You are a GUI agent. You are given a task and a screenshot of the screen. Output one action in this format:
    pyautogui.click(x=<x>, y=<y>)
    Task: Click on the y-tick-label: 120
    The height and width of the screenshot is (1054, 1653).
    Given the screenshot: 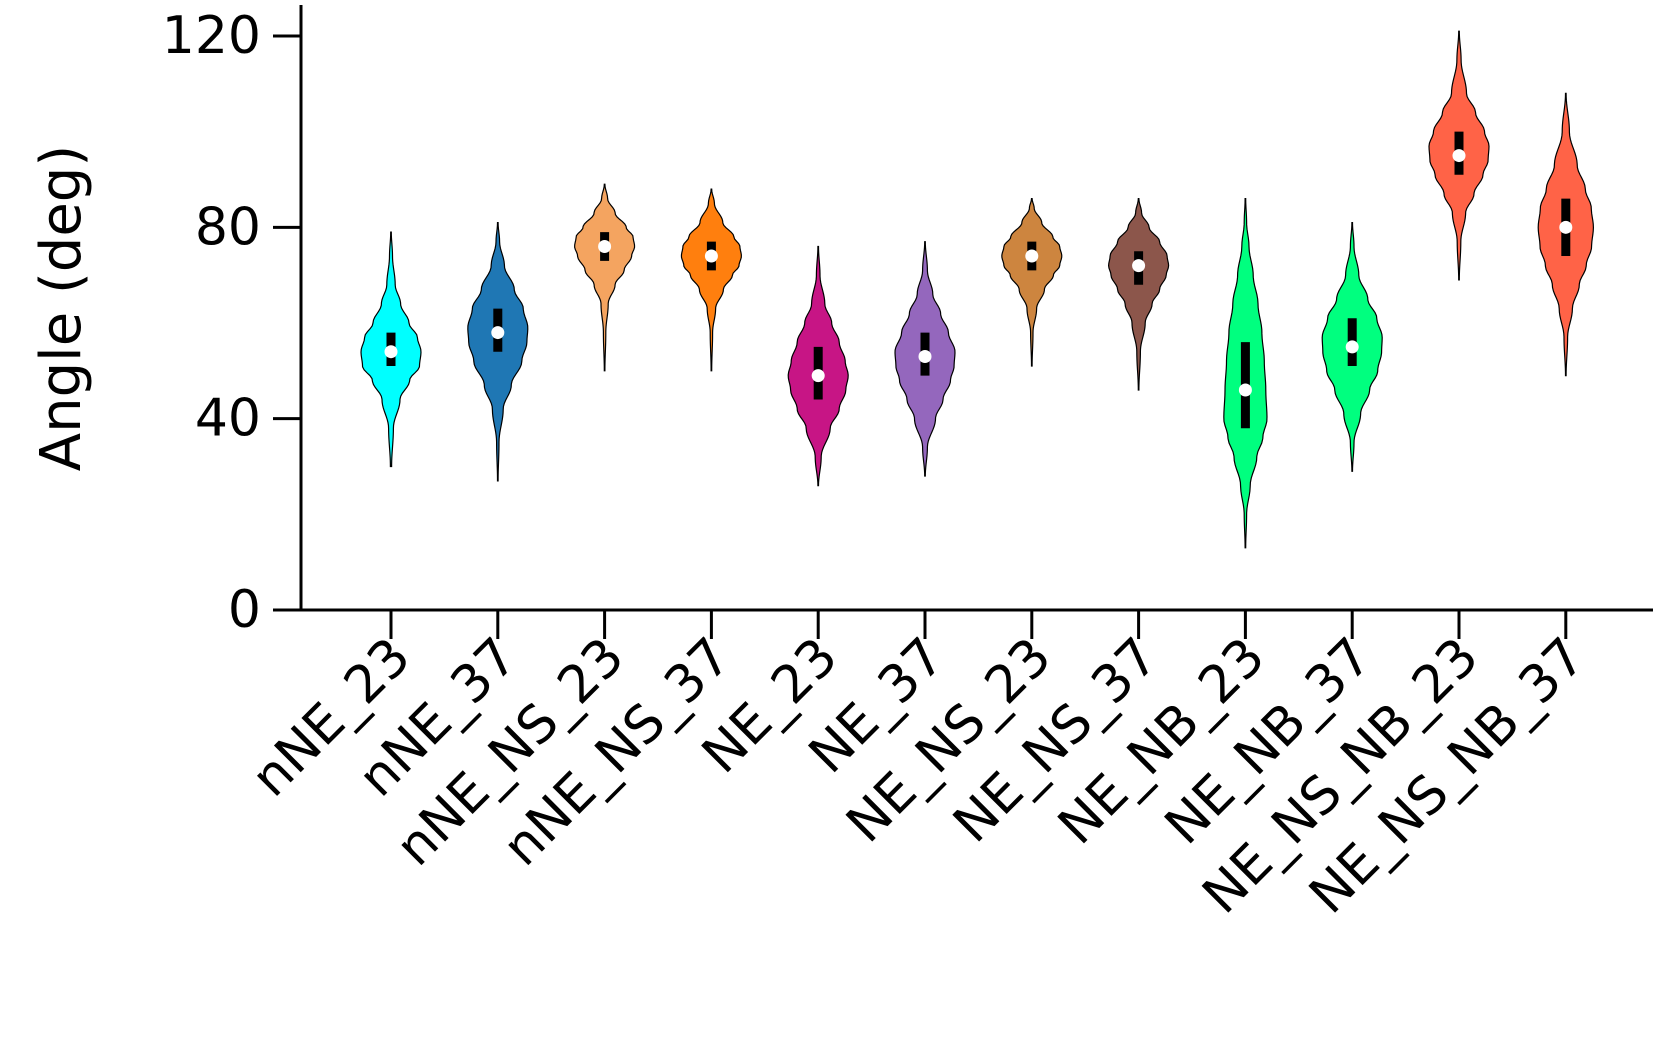 What is the action you would take?
    pyautogui.click(x=211, y=36)
    